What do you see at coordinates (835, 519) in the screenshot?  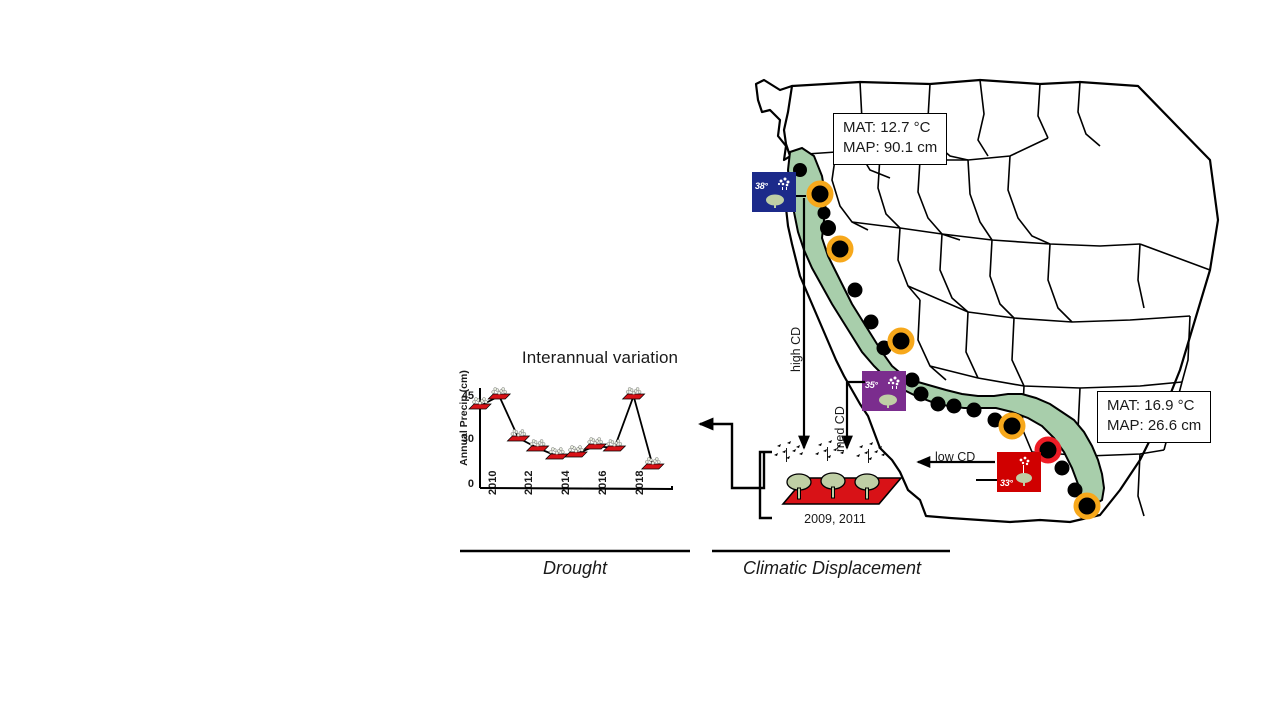 I see `drought-plot-years: 2009, 2011` at bounding box center [835, 519].